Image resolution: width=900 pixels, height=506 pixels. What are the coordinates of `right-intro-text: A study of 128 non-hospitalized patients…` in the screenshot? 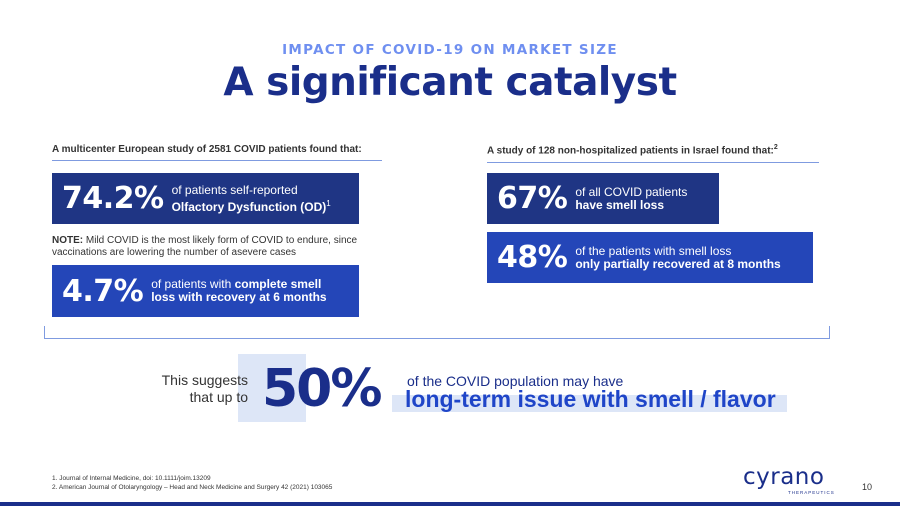 It's located at (630, 151).